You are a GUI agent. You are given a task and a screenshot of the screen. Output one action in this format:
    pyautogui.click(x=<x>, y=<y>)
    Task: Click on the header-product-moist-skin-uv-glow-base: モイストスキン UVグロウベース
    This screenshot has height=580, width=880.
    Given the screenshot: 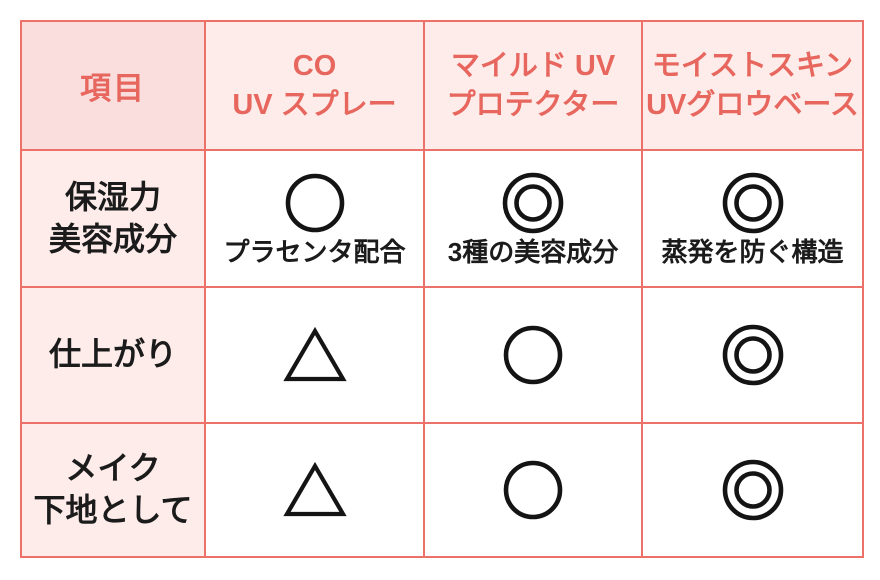 What is the action you would take?
    pyautogui.click(x=752, y=85)
    